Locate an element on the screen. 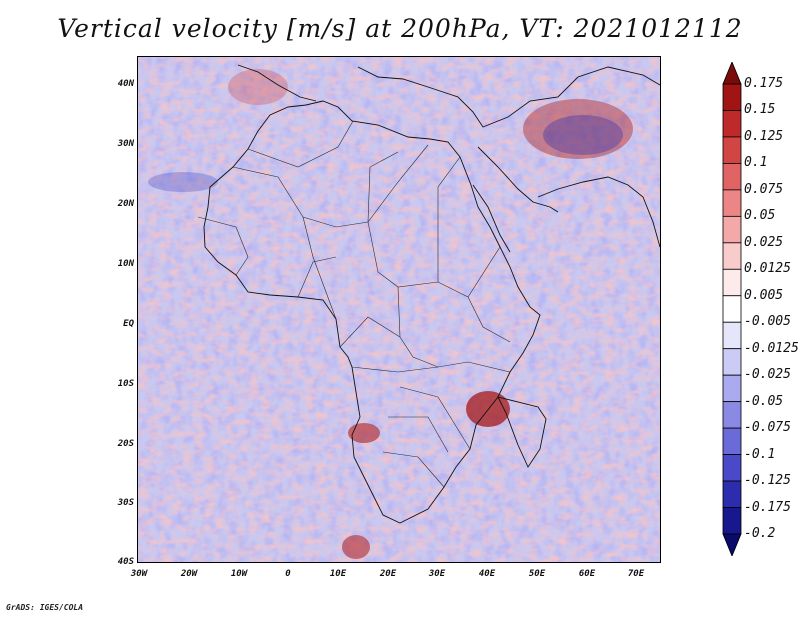  colorbar-segments is located at coordinates (732, 309).